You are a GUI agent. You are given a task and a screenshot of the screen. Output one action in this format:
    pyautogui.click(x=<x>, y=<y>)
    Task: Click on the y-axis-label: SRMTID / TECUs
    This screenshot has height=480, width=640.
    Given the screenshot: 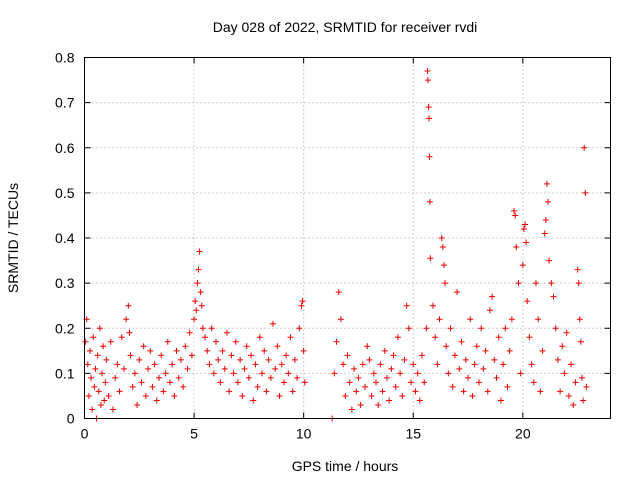 What is the action you would take?
    pyautogui.click(x=13, y=238)
    